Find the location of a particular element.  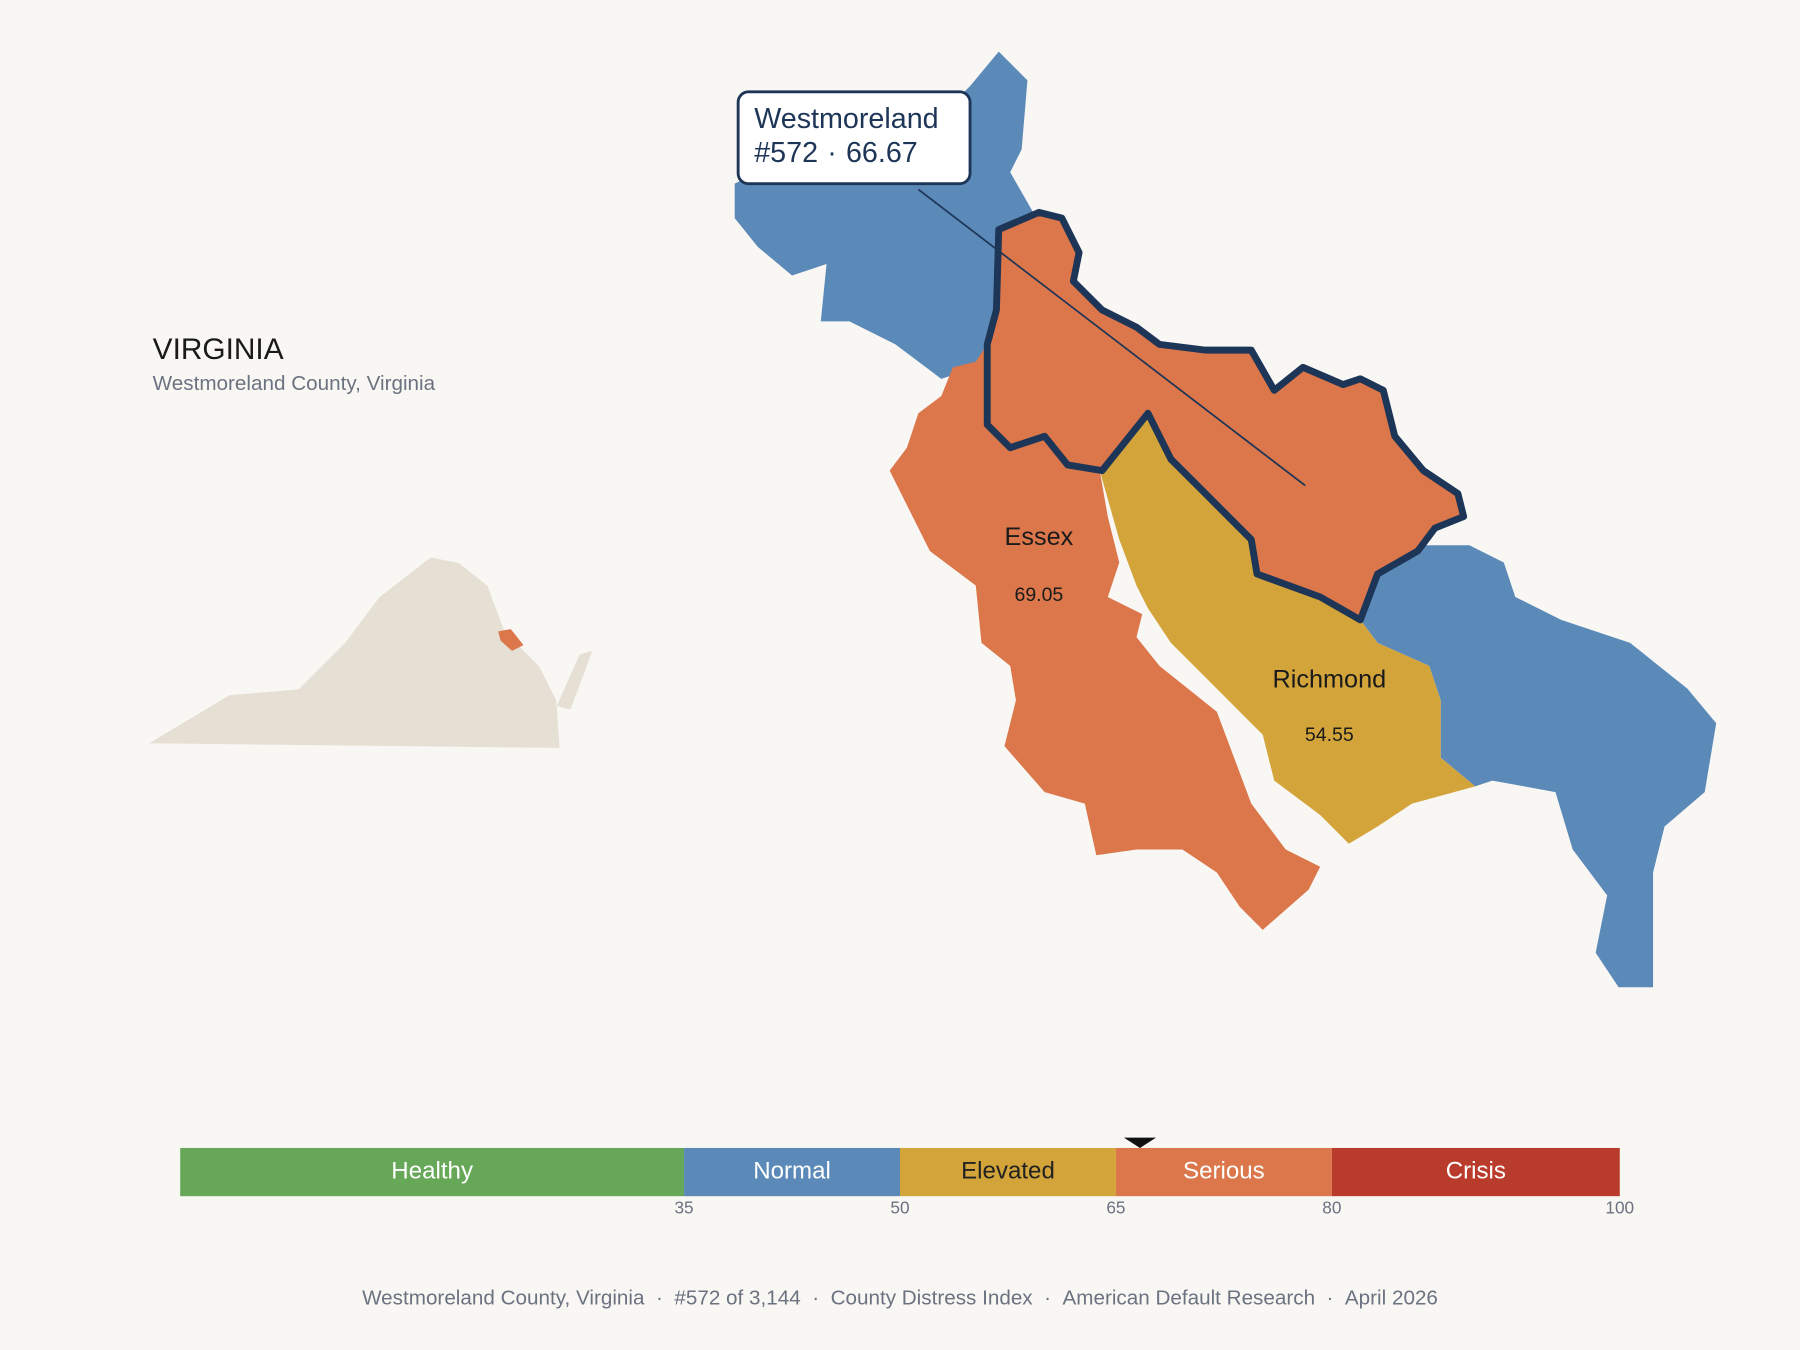

footer-item: County Distress Index is located at coordinates (932, 1298).